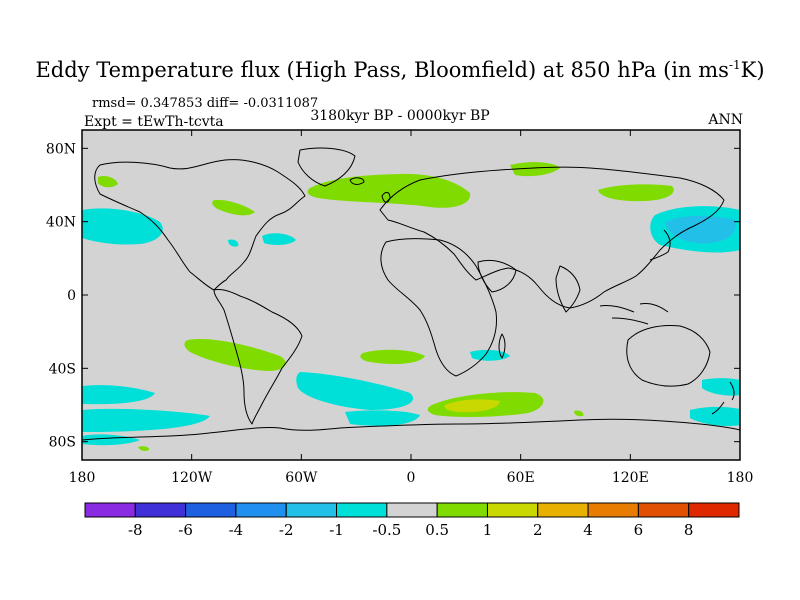 The image size is (800, 600). What do you see at coordinates (639, 530) in the screenshot?
I see `colorbar-label: 6` at bounding box center [639, 530].